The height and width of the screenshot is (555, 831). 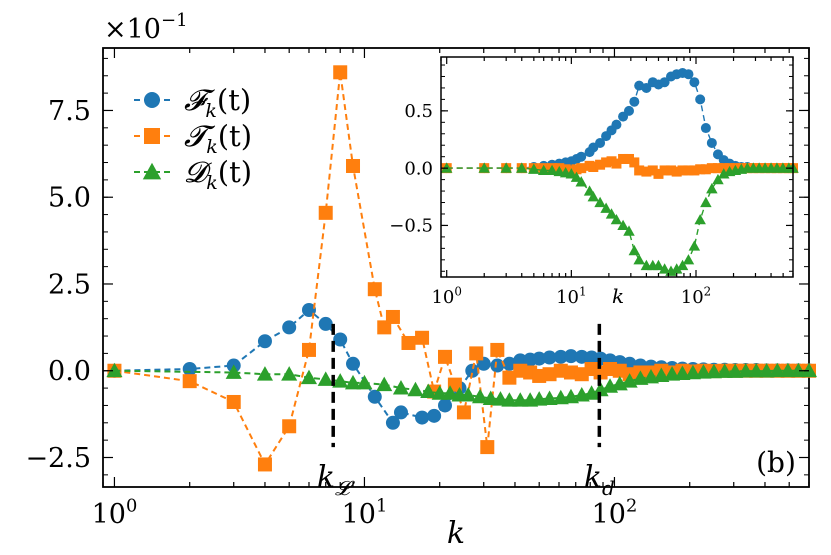 I want to click on legend-entry-0: 𝓕k(t), so click(x=192, y=102).